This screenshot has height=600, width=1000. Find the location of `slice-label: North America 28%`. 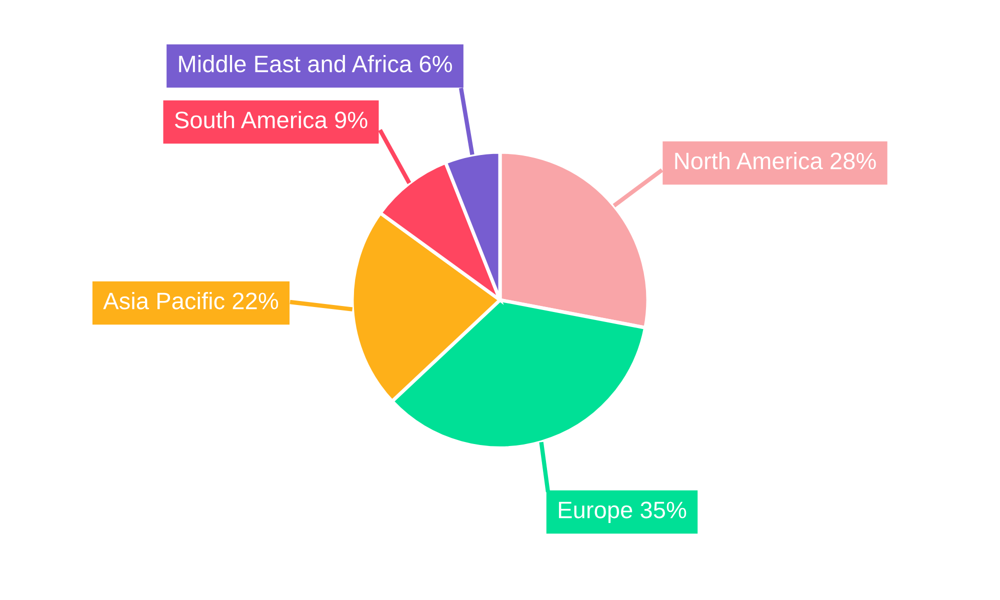

slice-label: North America 28% is located at coordinates (775, 161).